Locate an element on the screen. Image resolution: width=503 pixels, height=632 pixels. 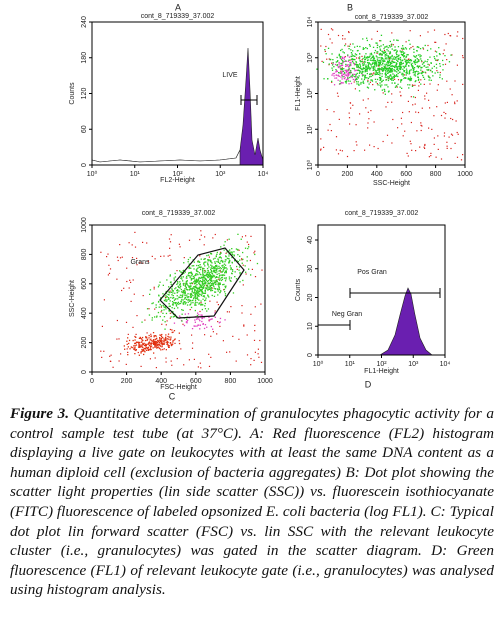
y-tick-label: 10 is located at coordinates (310, 326).